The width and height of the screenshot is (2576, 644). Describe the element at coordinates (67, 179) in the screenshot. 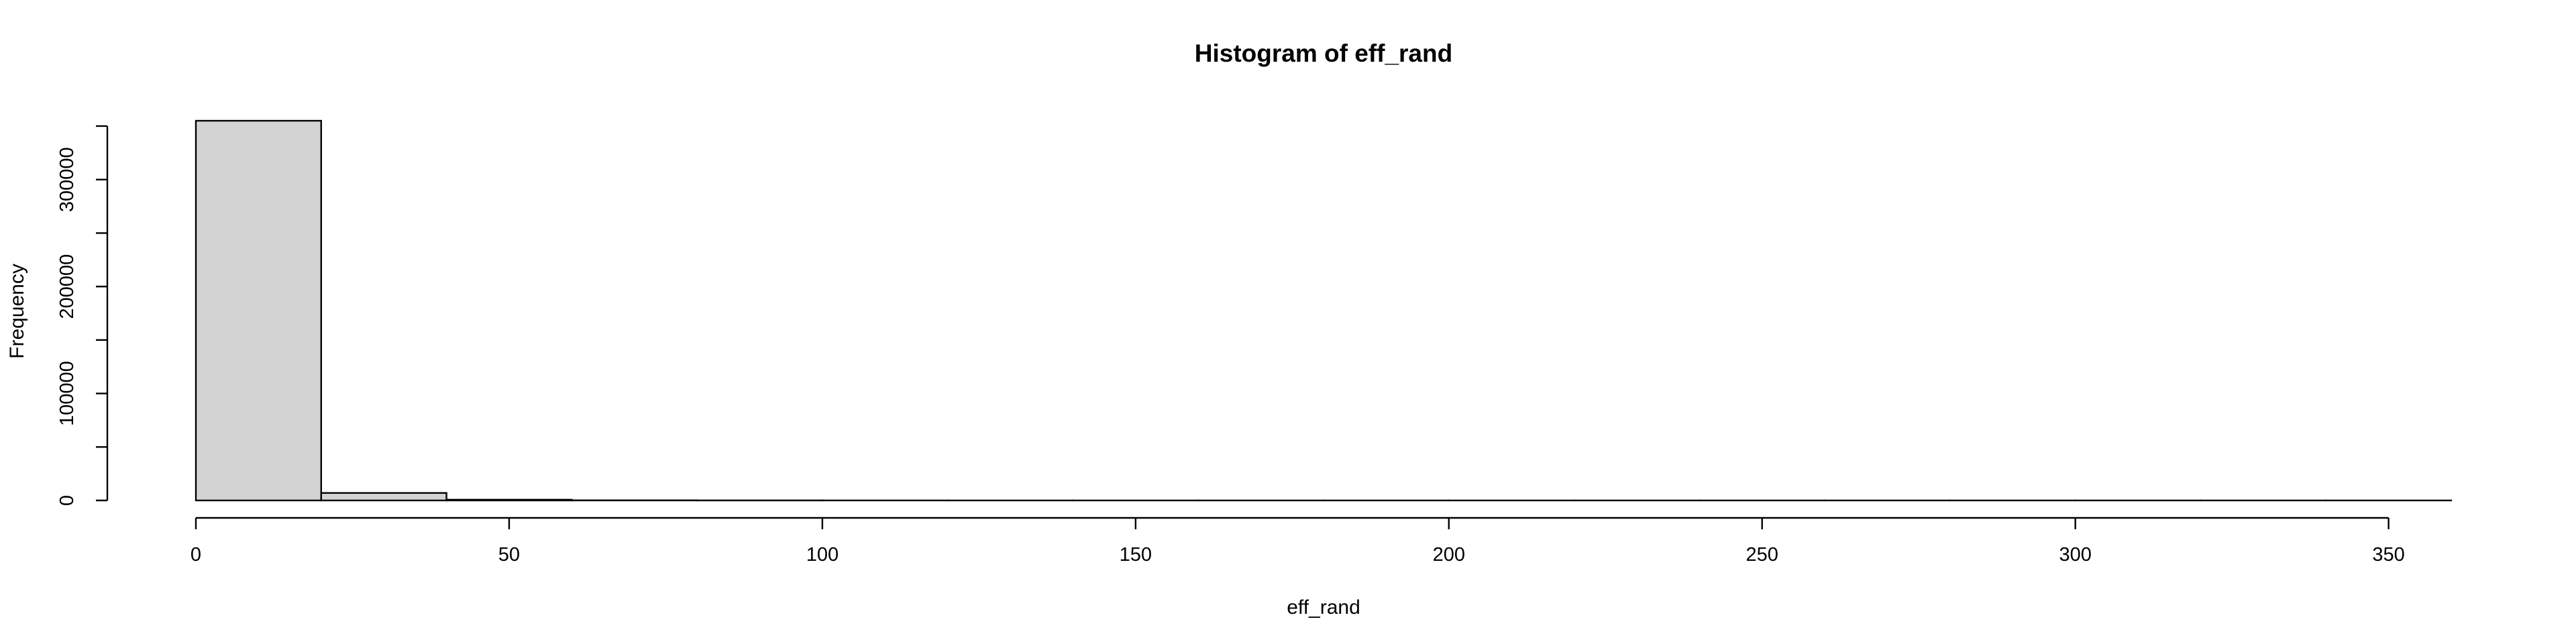

I see `y-tick-label: 300000` at that location.